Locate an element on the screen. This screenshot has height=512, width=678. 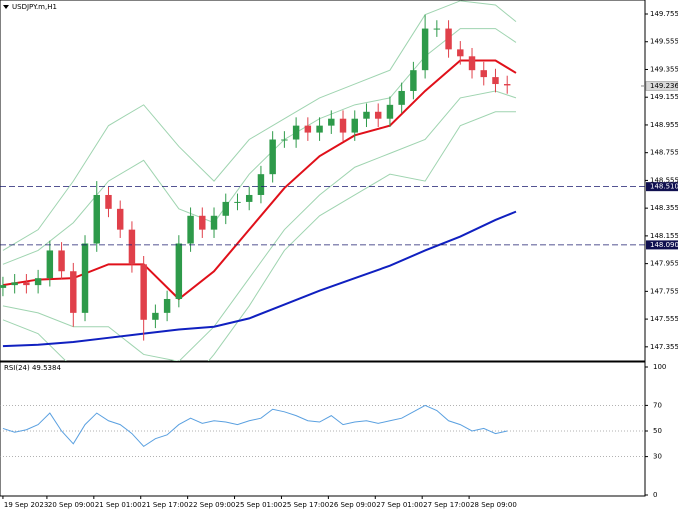
rsi-tick-label: 0 is located at coordinates (655, 495).